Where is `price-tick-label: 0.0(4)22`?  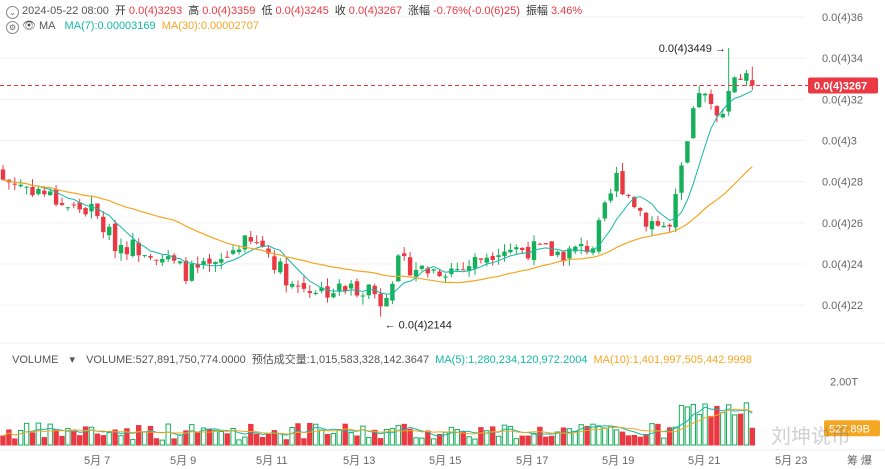 price-tick-label: 0.0(4)22 is located at coordinates (842, 306).